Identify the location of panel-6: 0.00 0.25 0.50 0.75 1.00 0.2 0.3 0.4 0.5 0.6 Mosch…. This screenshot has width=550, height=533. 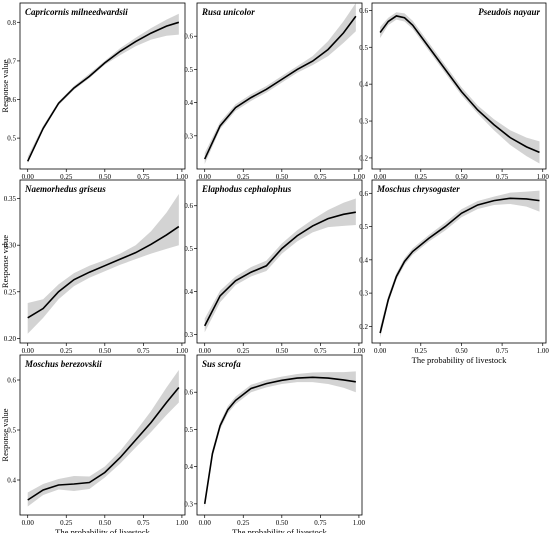
(454, 272).